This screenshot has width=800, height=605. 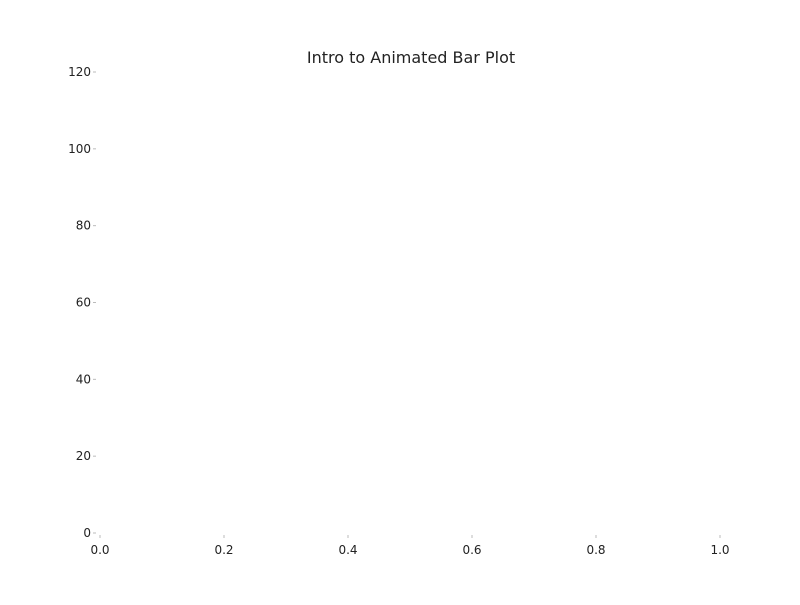 I want to click on y-tick-label: 80, so click(x=83, y=226).